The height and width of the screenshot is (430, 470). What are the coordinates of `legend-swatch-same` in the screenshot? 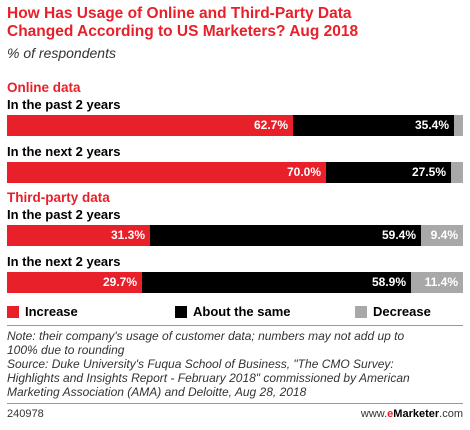 It's located at (181, 312).